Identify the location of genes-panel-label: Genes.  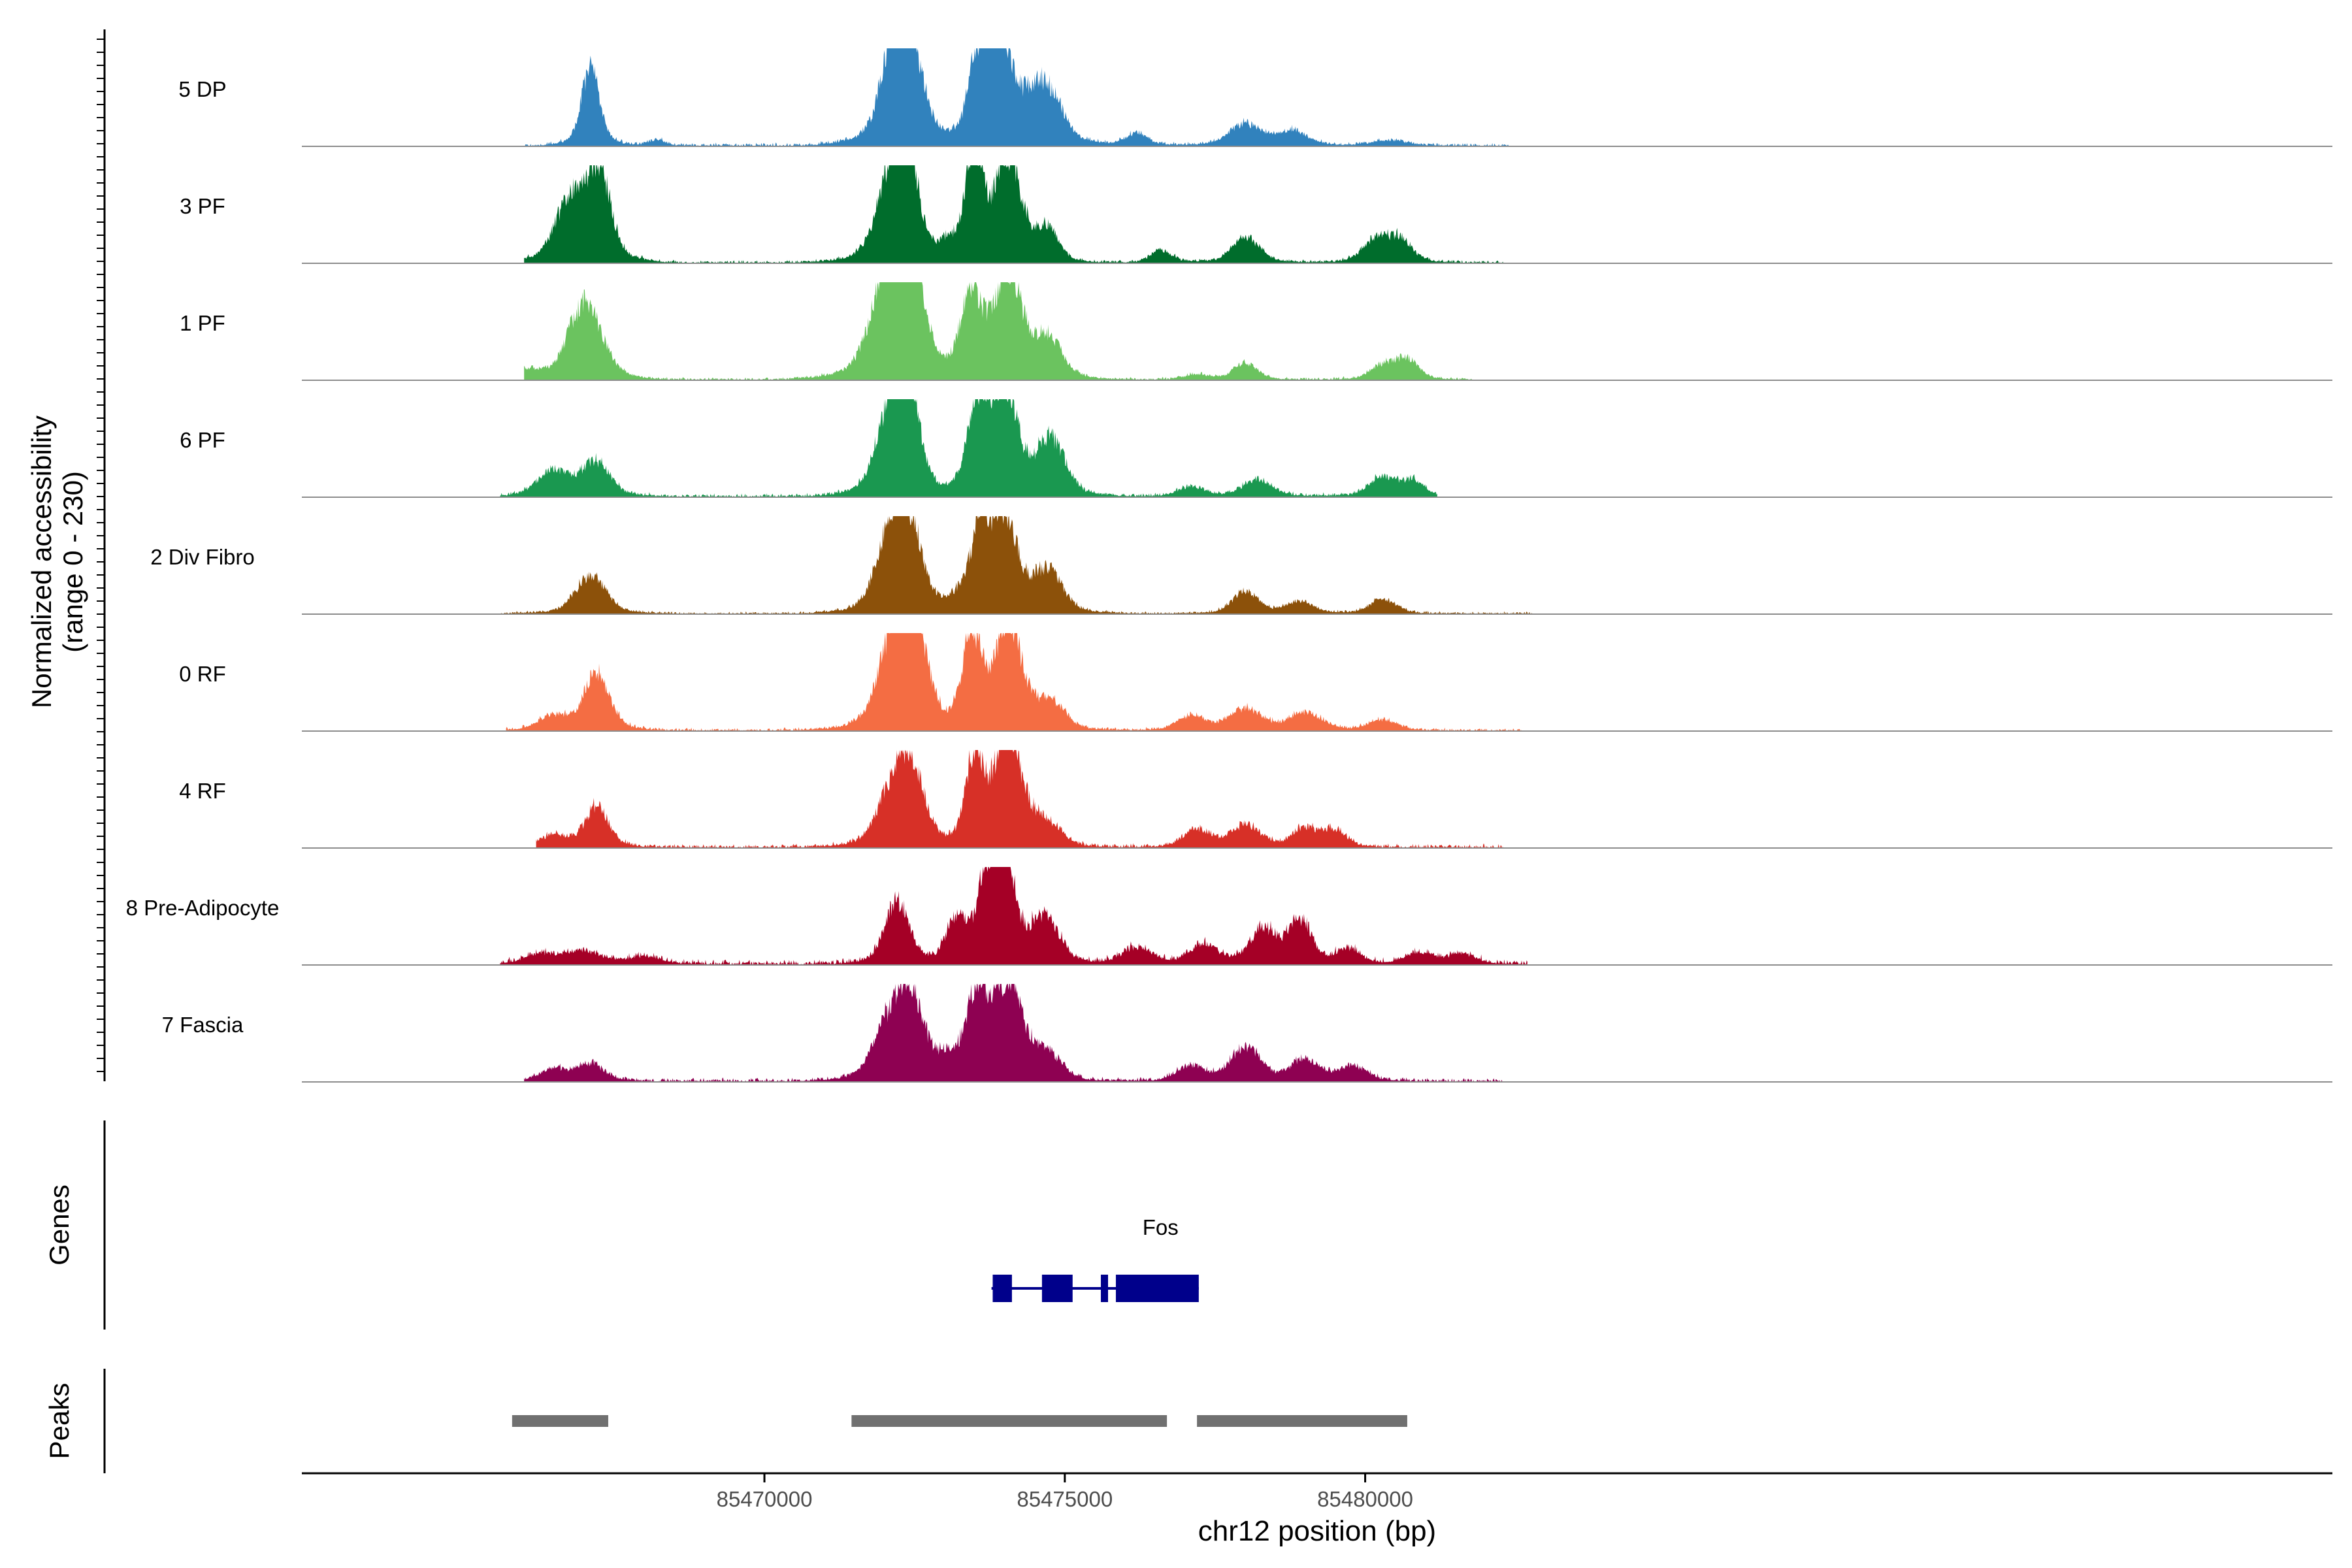
(59, 1225).